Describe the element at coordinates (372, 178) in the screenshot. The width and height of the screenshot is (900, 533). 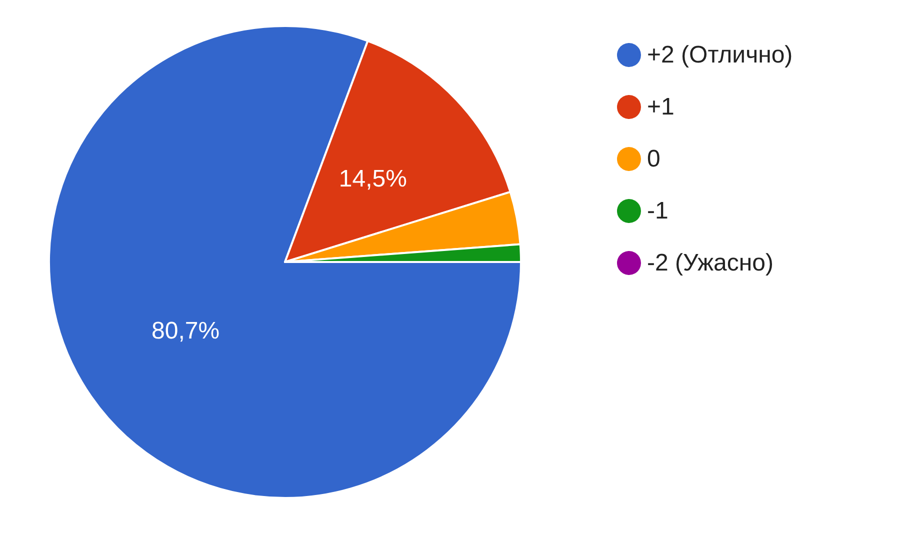
I see `data-label: 14,5%` at that location.